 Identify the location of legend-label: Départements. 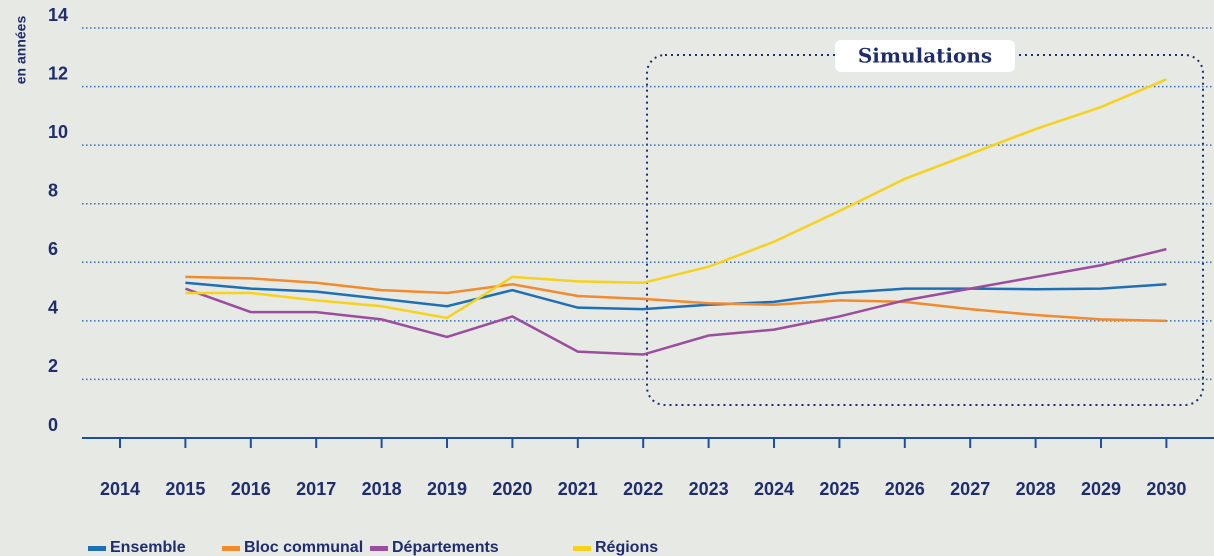
(445, 547).